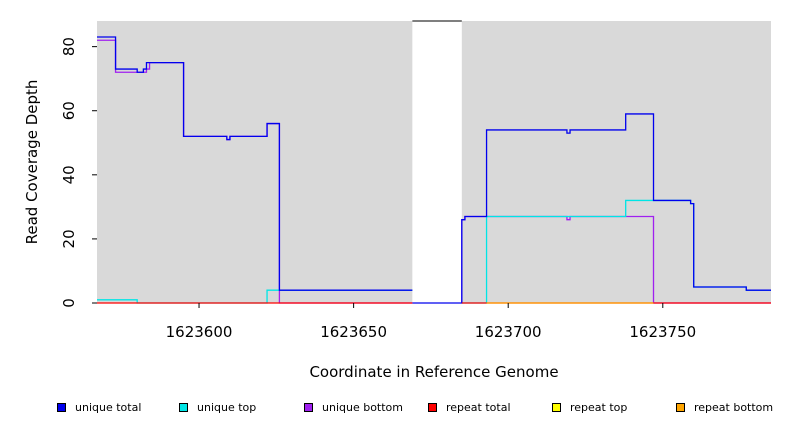 The image size is (792, 432). What do you see at coordinates (199, 332) in the screenshot?
I see `x-tick-label: 1623600` at bounding box center [199, 332].